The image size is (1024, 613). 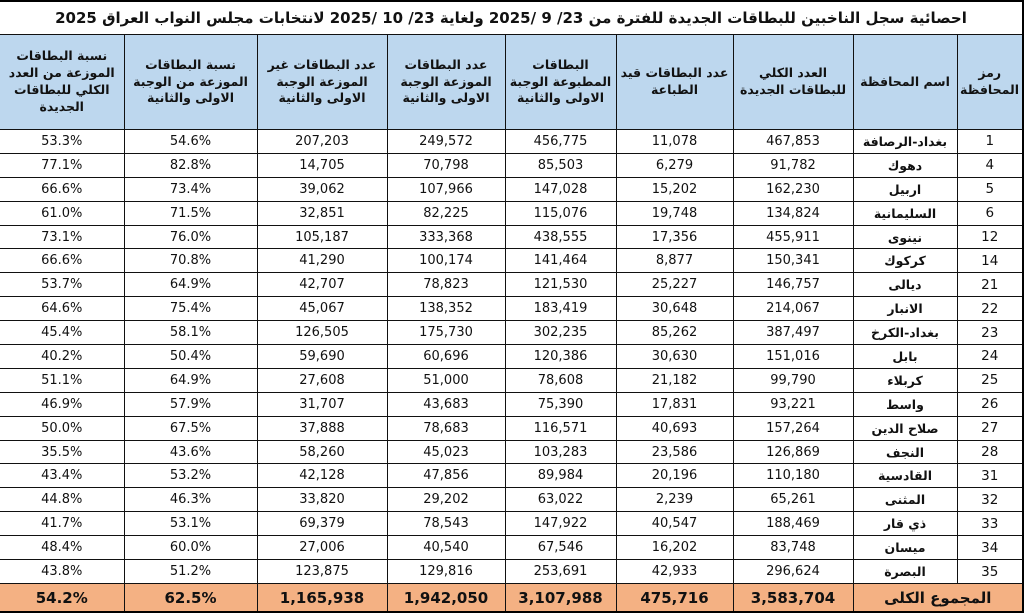 I want to click on cell-printed-cards: 116,571, so click(x=560, y=428).